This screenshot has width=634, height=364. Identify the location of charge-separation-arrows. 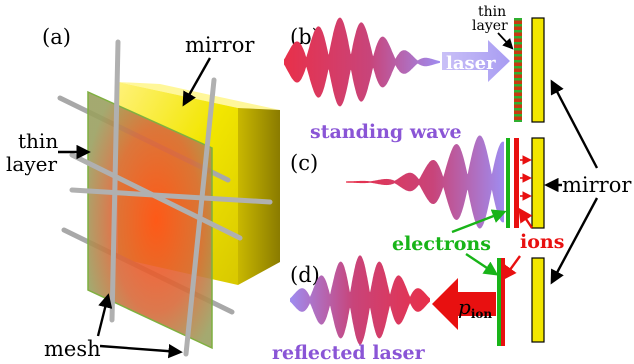
(526, 178).